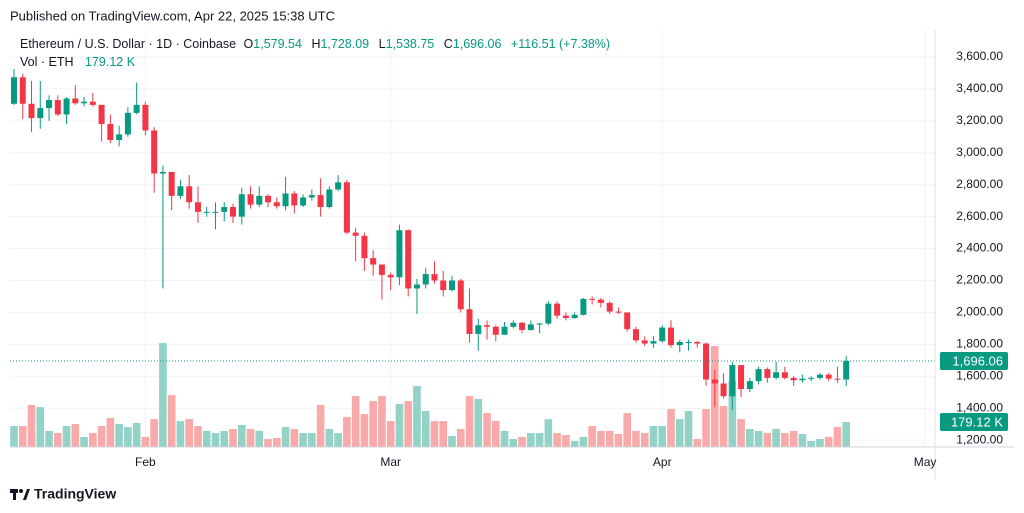 Image resolution: width=1024 pixels, height=513 pixels. What do you see at coordinates (979, 439) in the screenshot?
I see `y-tick-label: 1,200.00` at bounding box center [979, 439].